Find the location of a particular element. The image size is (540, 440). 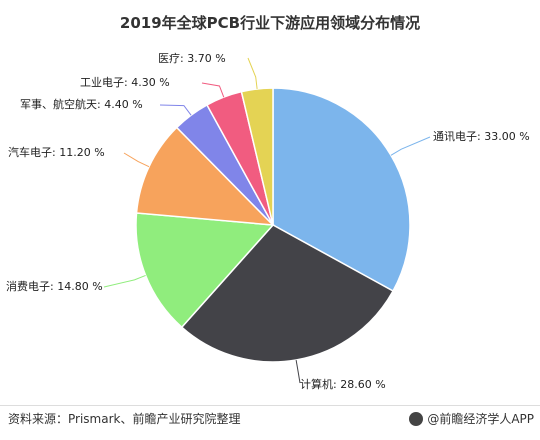

slice-label-2: 计算机: 28.60 % is located at coordinates (343, 384).